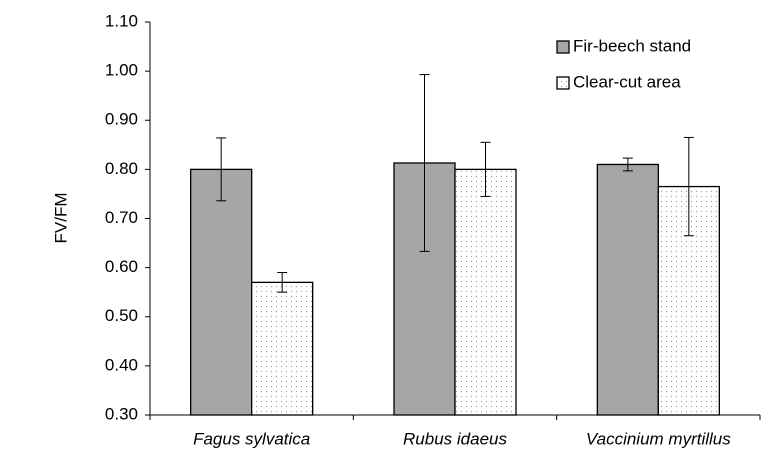  What do you see at coordinates (121, 217) in the screenshot?
I see `y-tick-label: 0.70` at bounding box center [121, 217].